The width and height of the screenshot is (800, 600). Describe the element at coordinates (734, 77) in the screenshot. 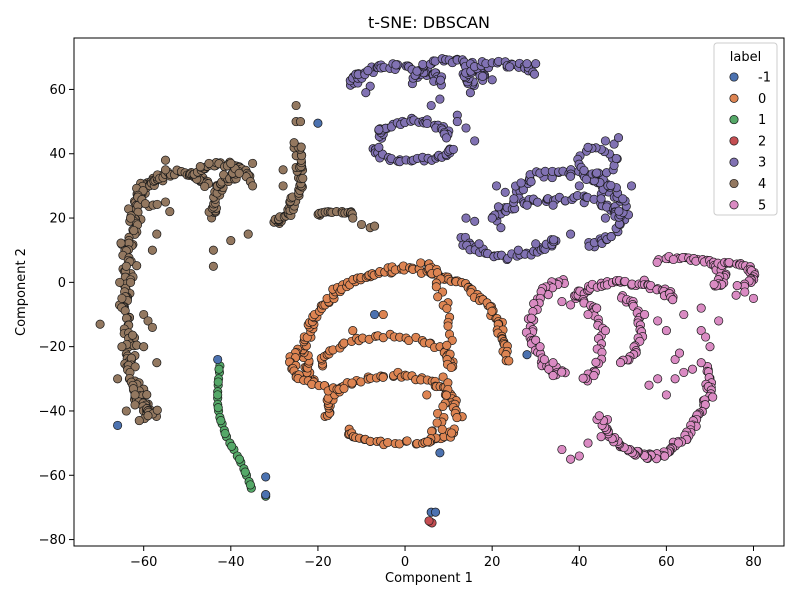

I see `legend-marker--1` at that location.